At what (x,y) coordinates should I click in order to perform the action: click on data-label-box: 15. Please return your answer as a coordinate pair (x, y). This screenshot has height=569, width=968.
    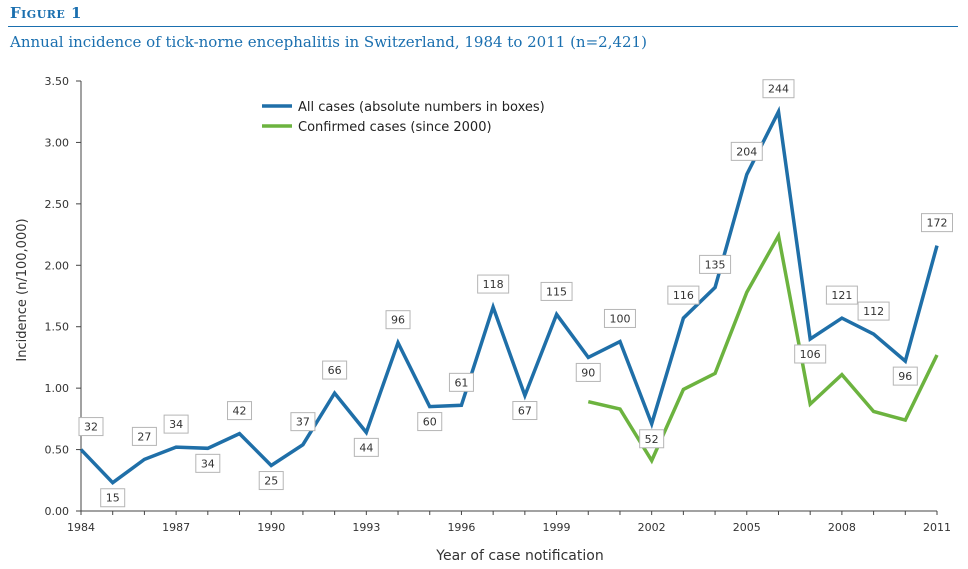
    Looking at the image, I should click on (113, 498).